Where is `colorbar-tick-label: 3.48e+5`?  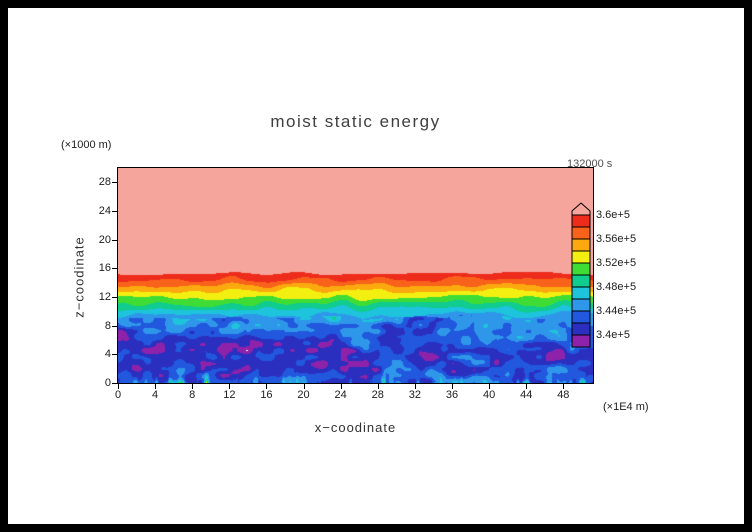
colorbar-tick-label: 3.48e+5 is located at coordinates (616, 287).